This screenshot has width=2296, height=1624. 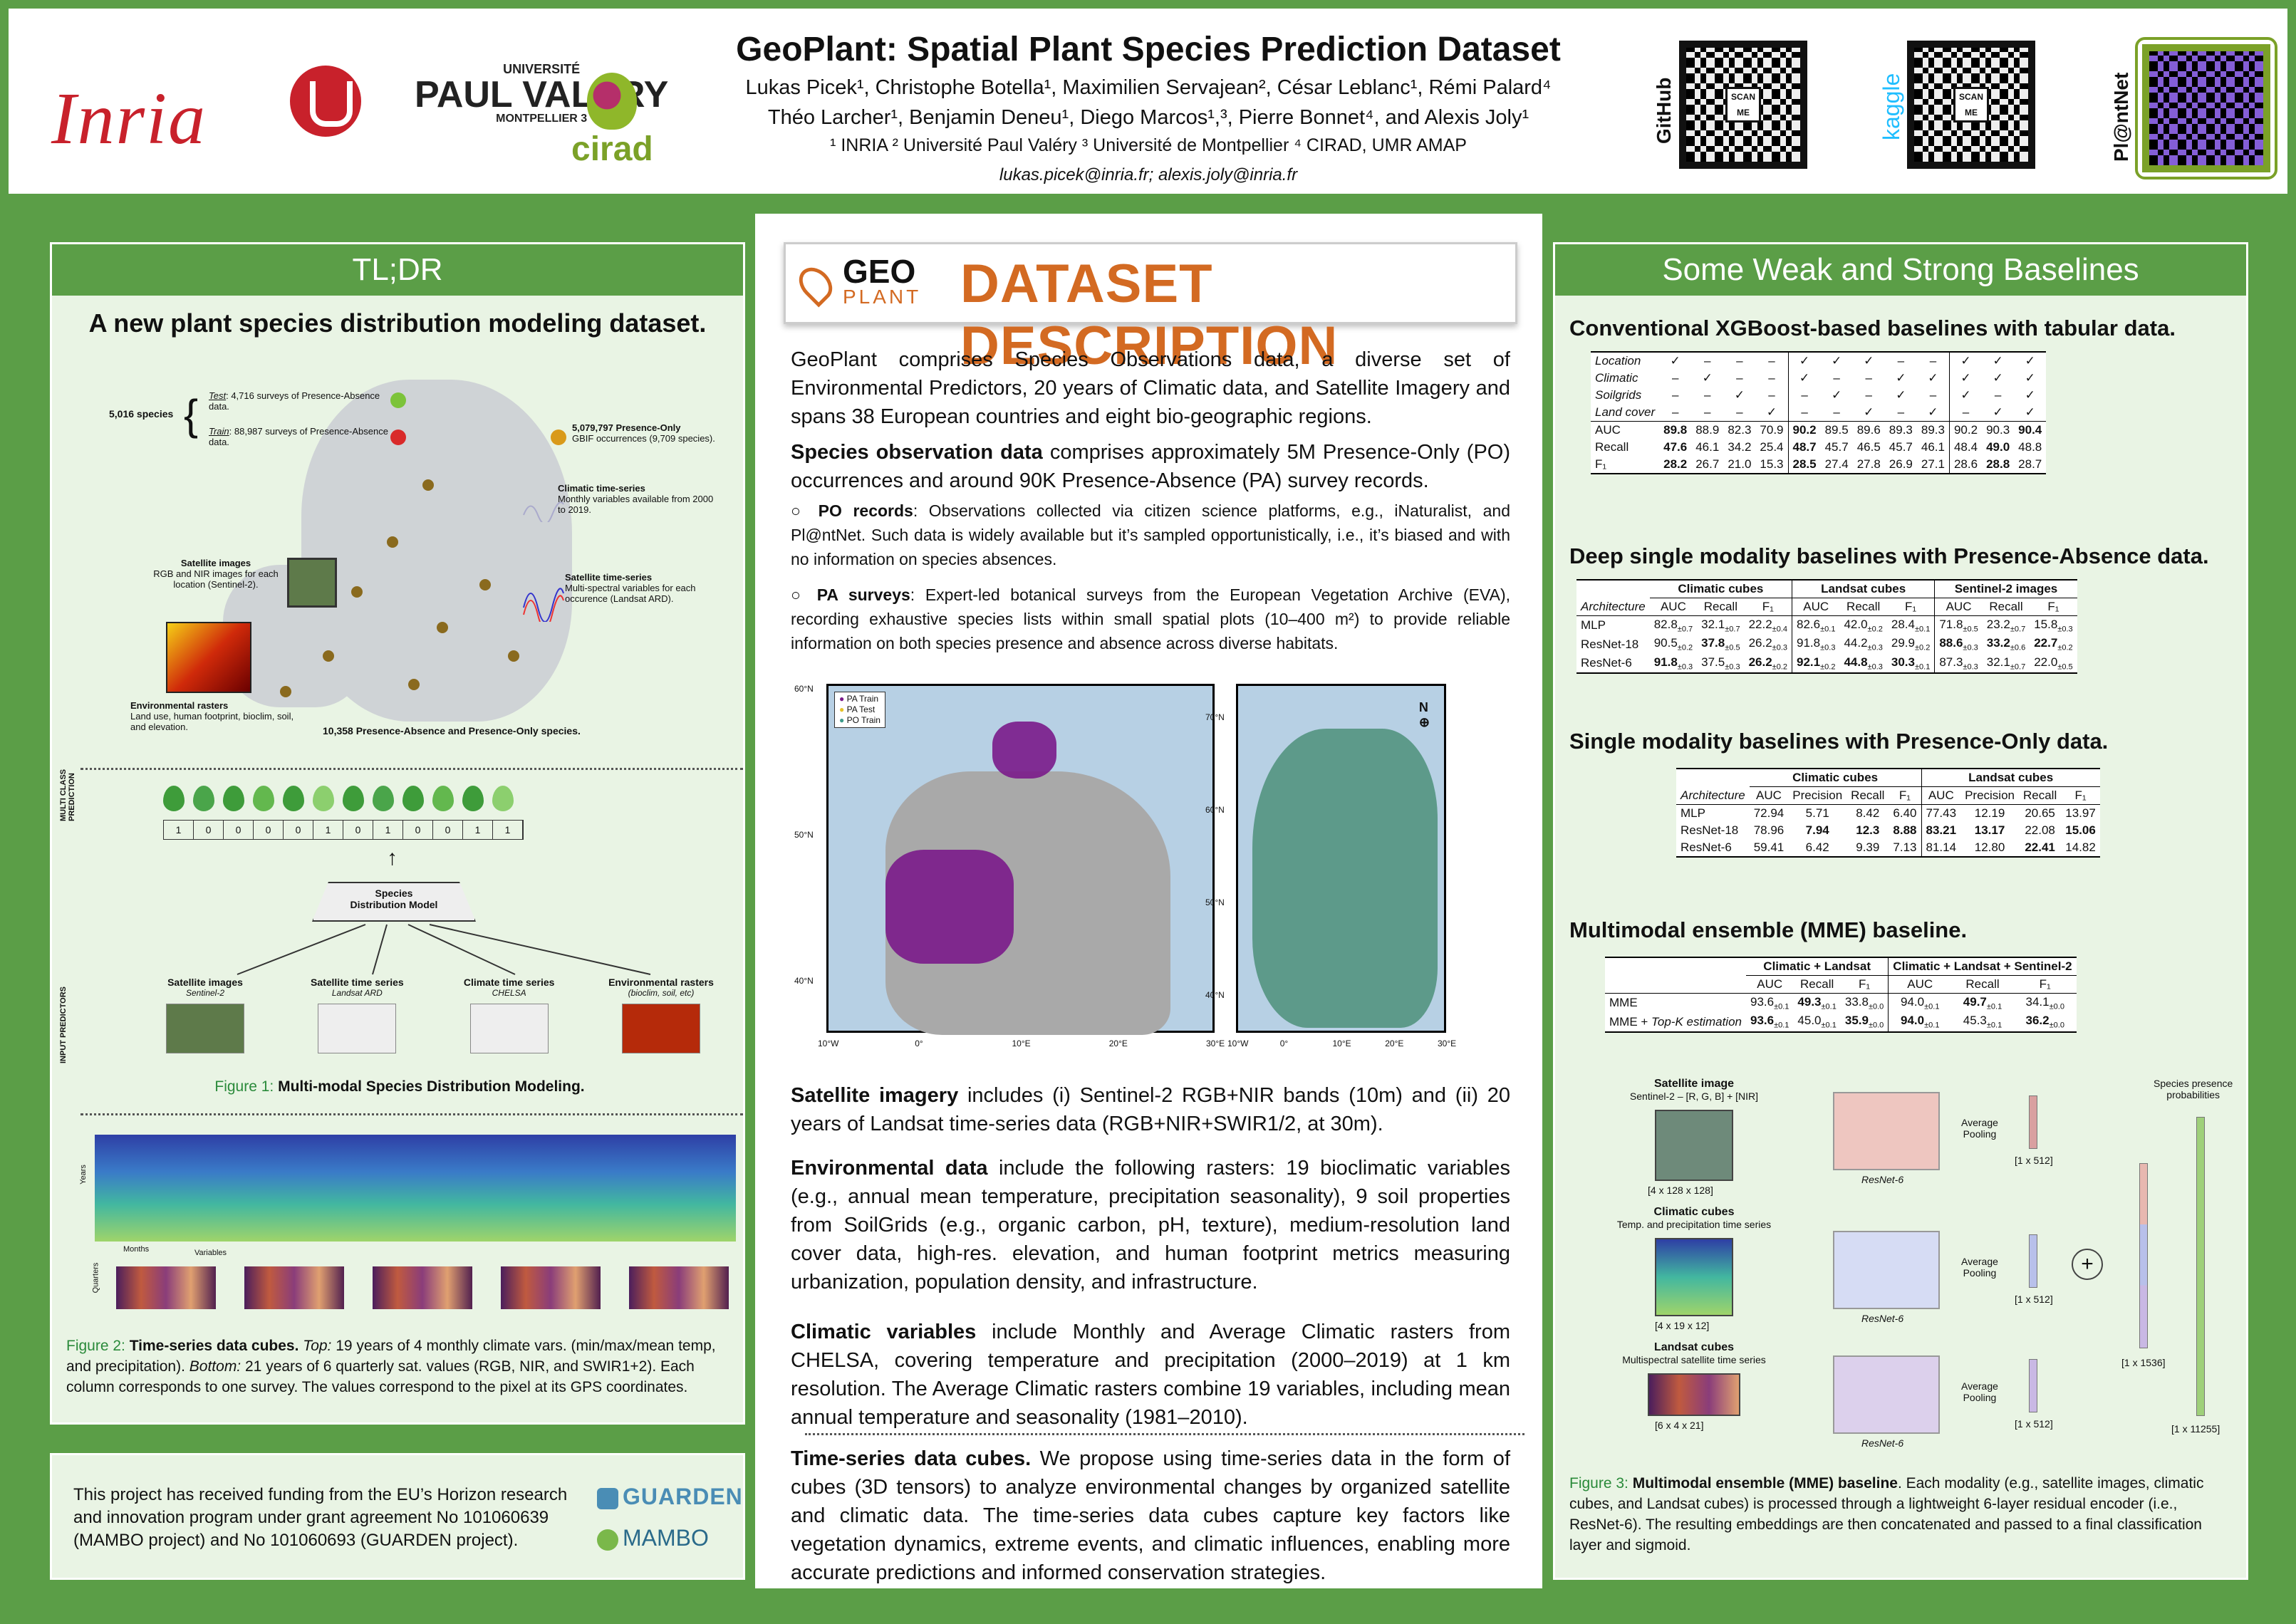 I want to click on input-predictor-title: Satellite time series, so click(x=357, y=982).